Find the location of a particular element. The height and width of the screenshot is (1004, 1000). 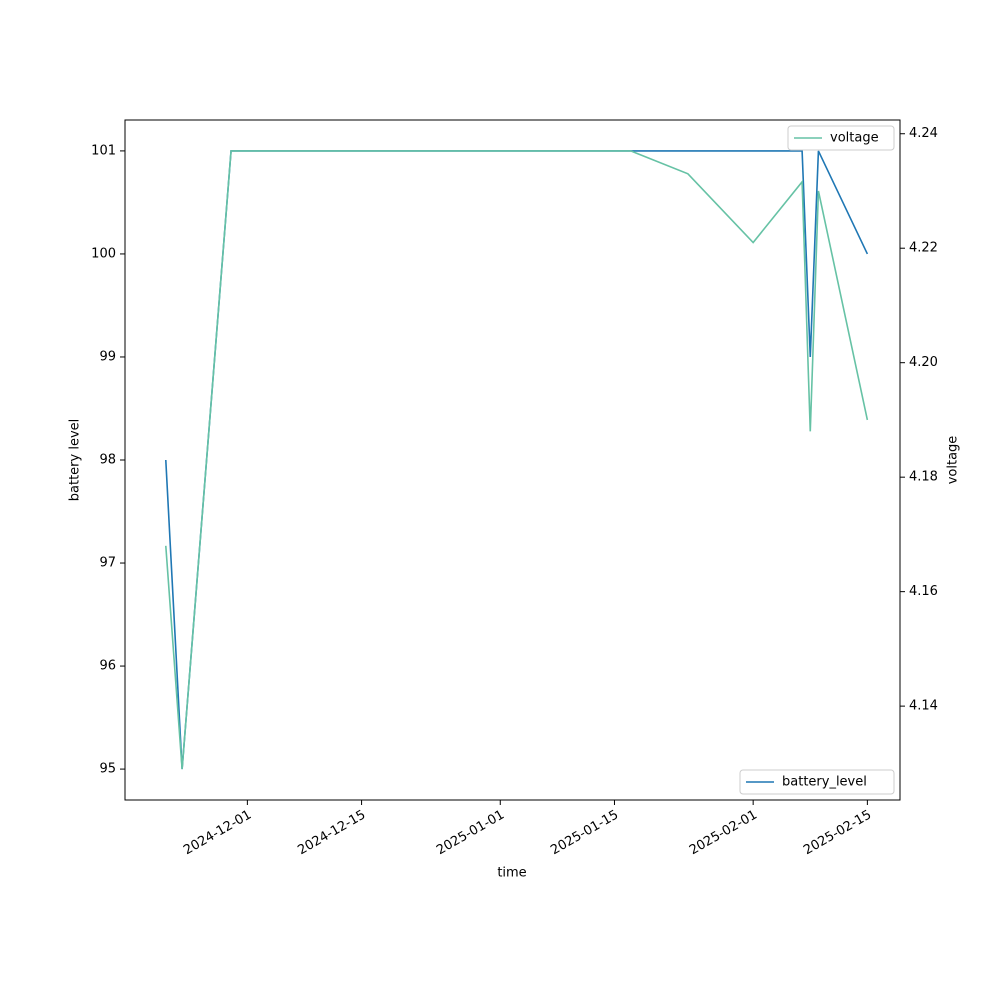

x-tick-label: 2025-02-15 is located at coordinates (837, 833).